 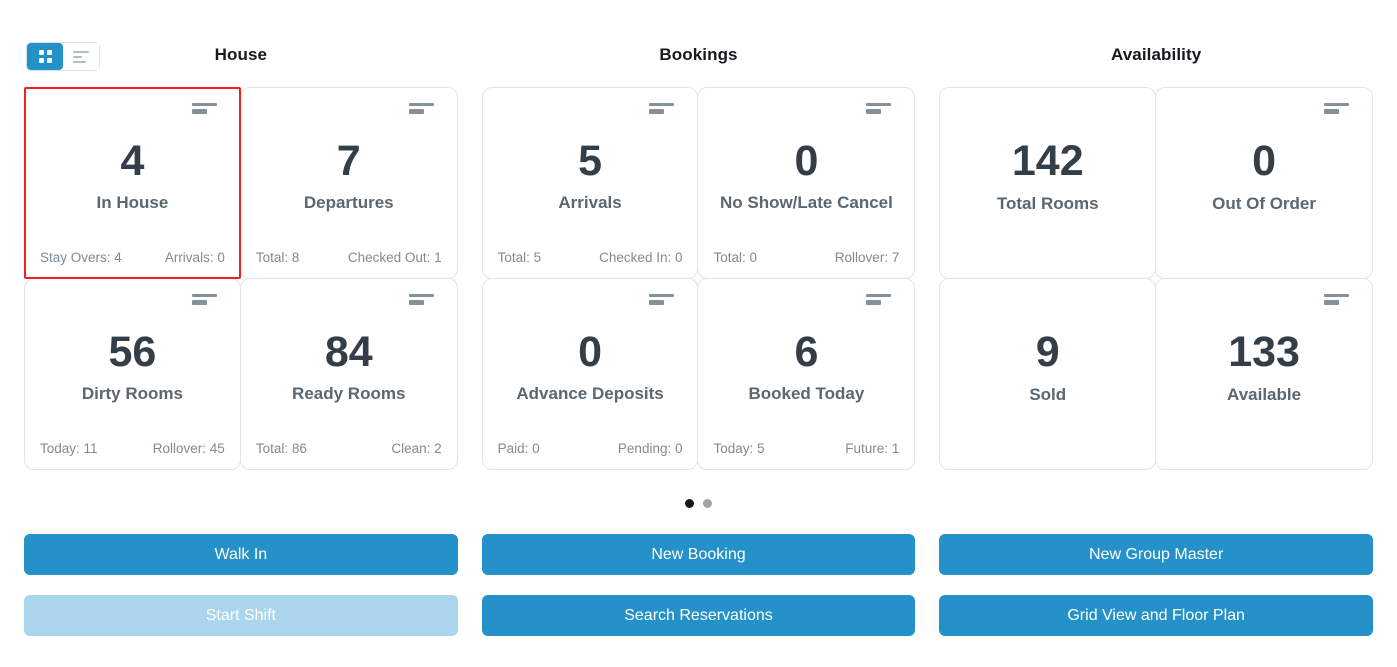 I want to click on footer-stat-left: Paid: 0, so click(x=518, y=448).